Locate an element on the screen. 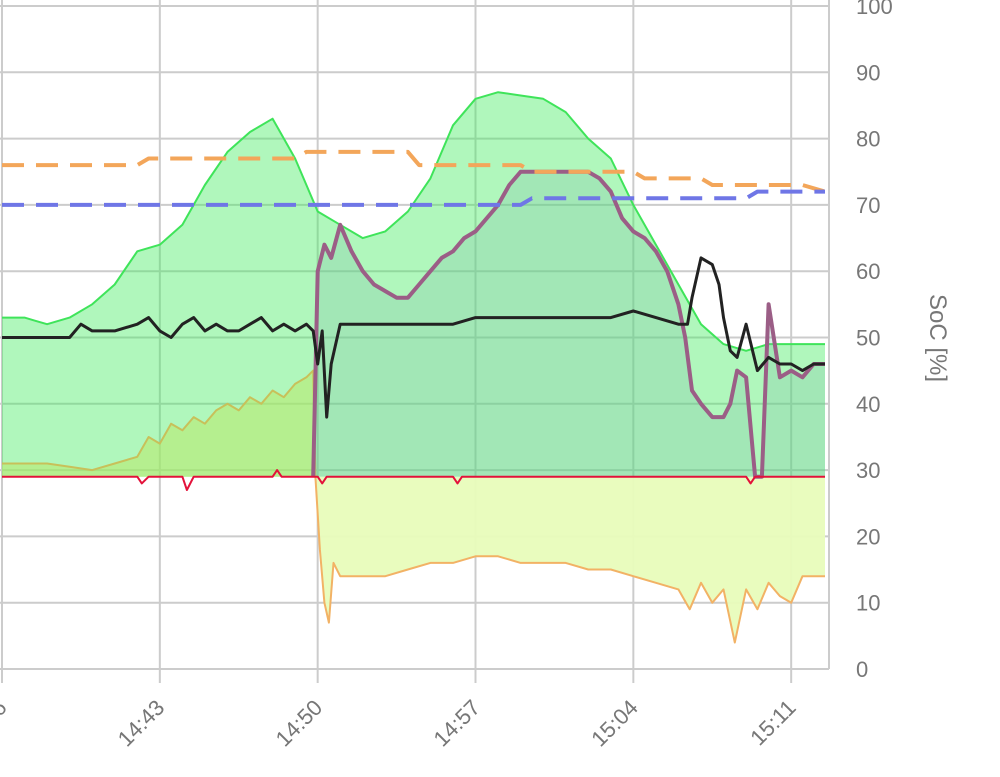 The width and height of the screenshot is (1000, 777). y-tick-label: 0 is located at coordinates (862, 669).